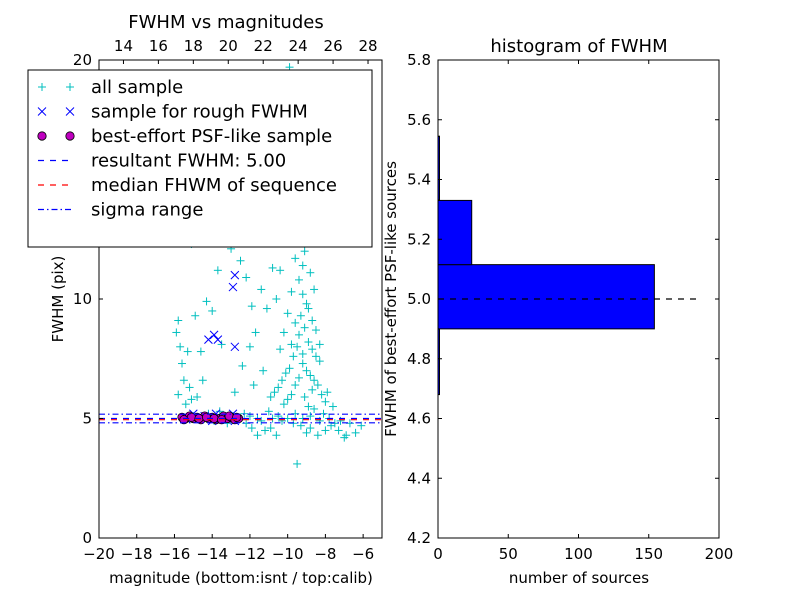 The image size is (800, 600). What do you see at coordinates (719, 554) in the screenshot?
I see `right-x-tick-label: 200` at bounding box center [719, 554].